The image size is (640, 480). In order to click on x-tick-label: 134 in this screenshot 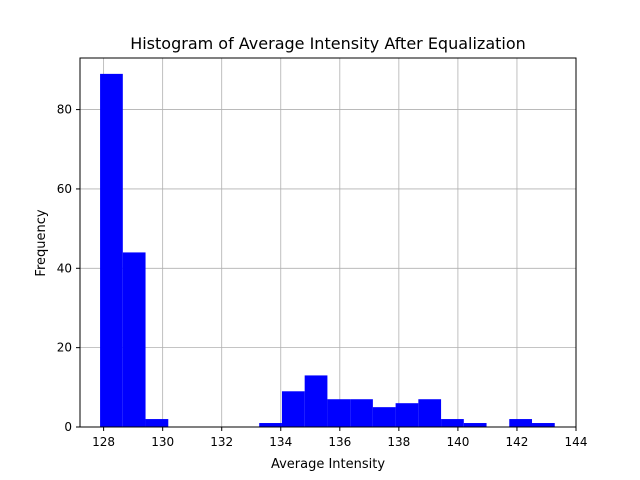, I will do `click(280, 442)`.